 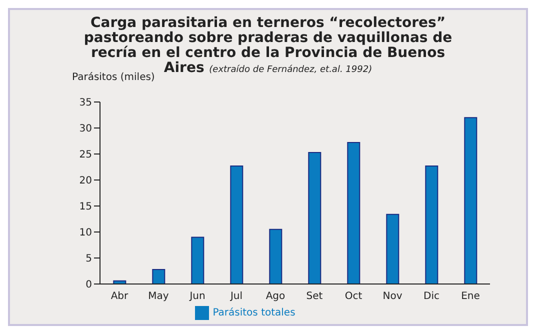 I want to click on x-tick-label: Ago, so click(x=276, y=296).